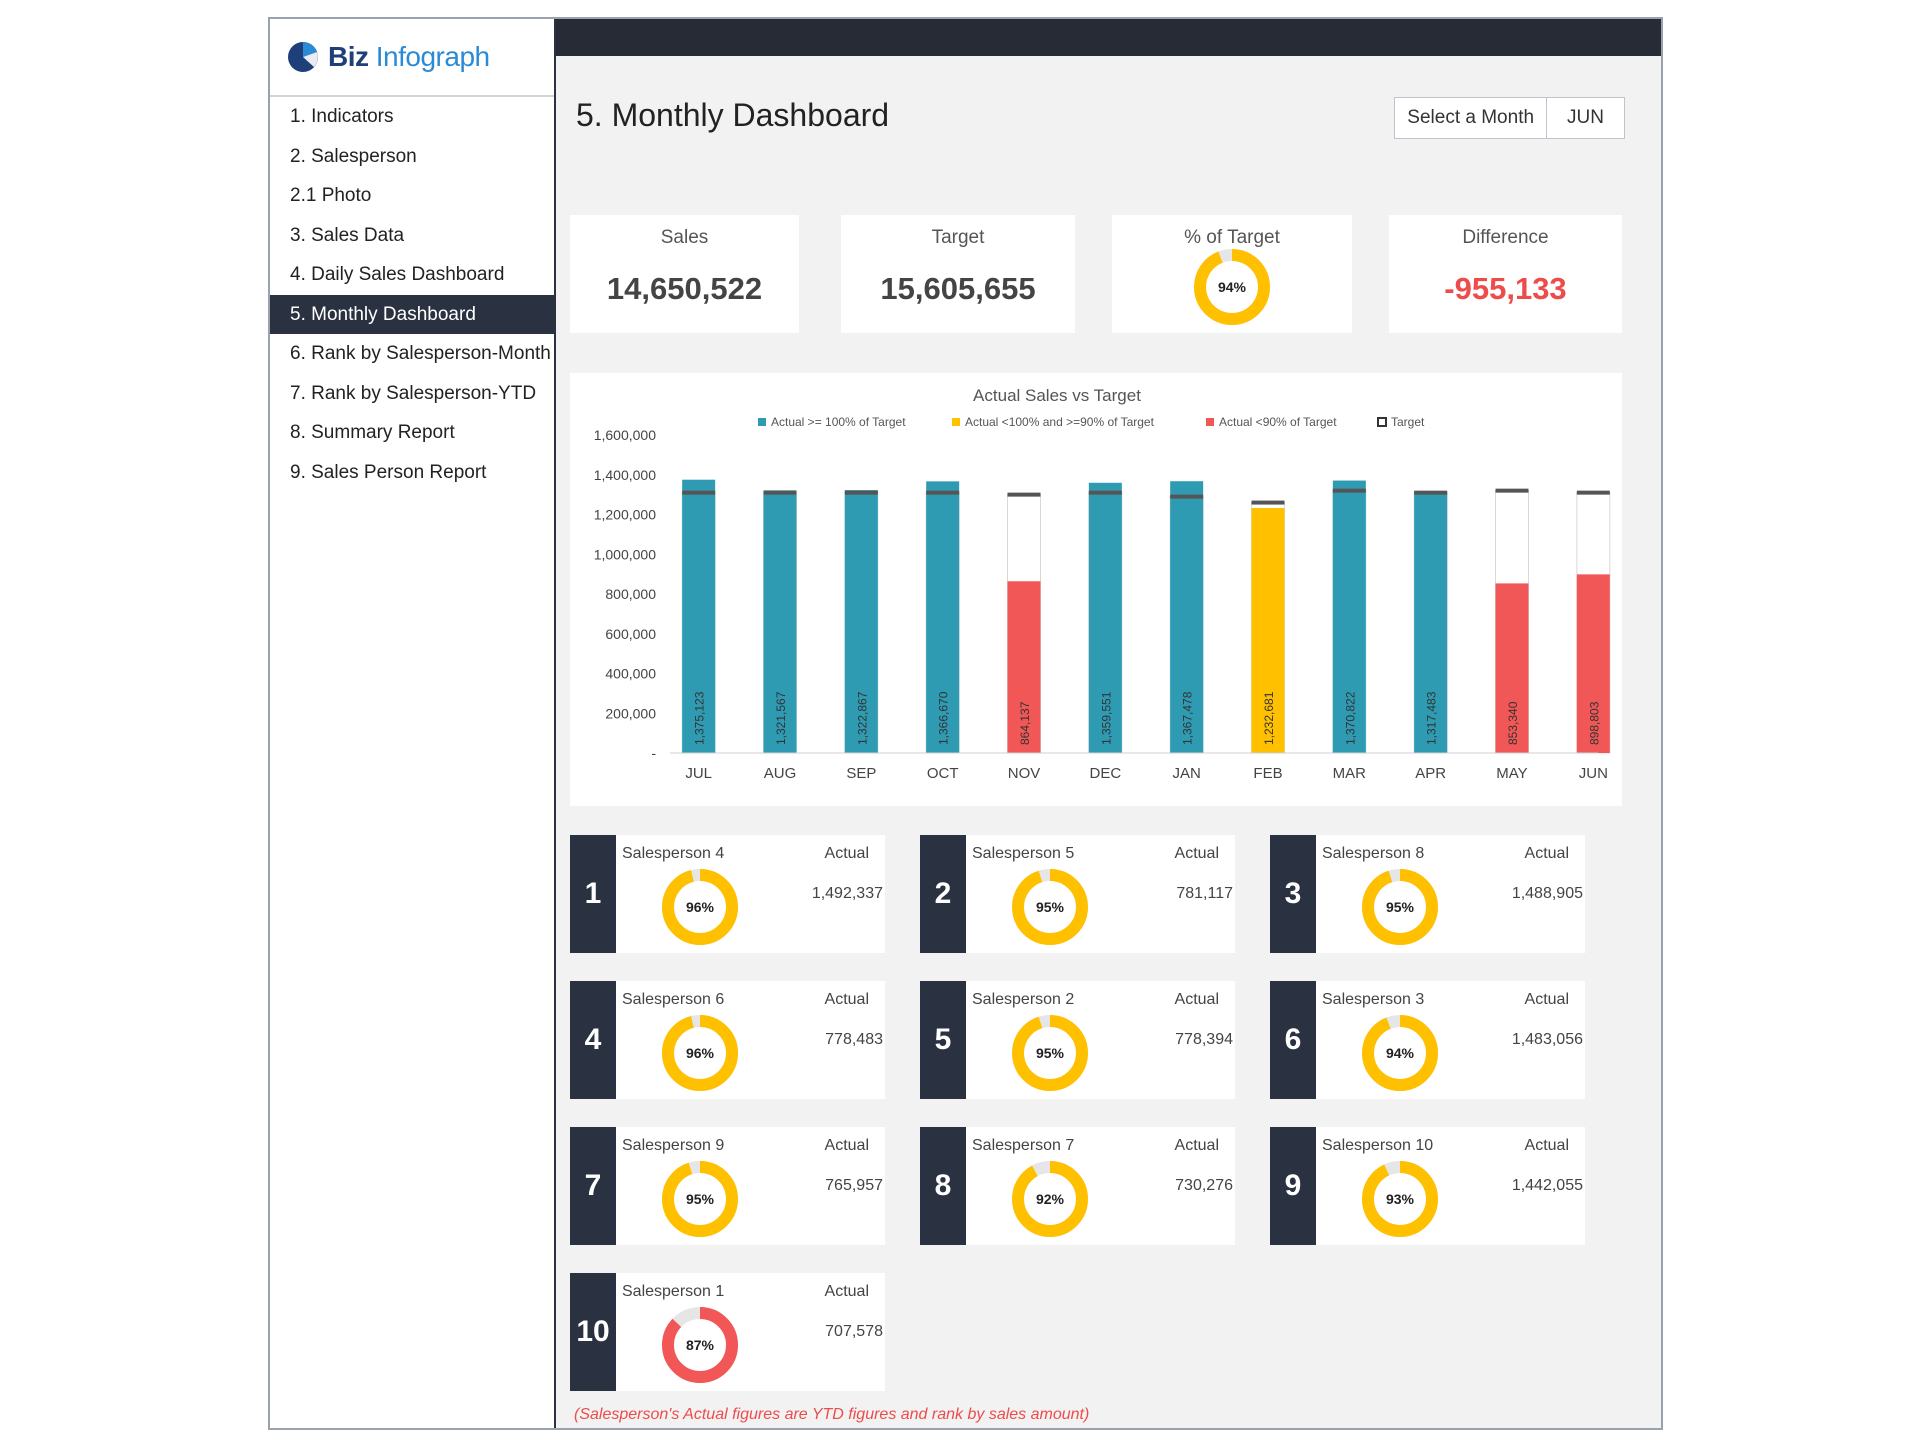  I want to click on salesperson-card: 7 Salesperson 9 Actual 765,957 95%, so click(727, 1186).